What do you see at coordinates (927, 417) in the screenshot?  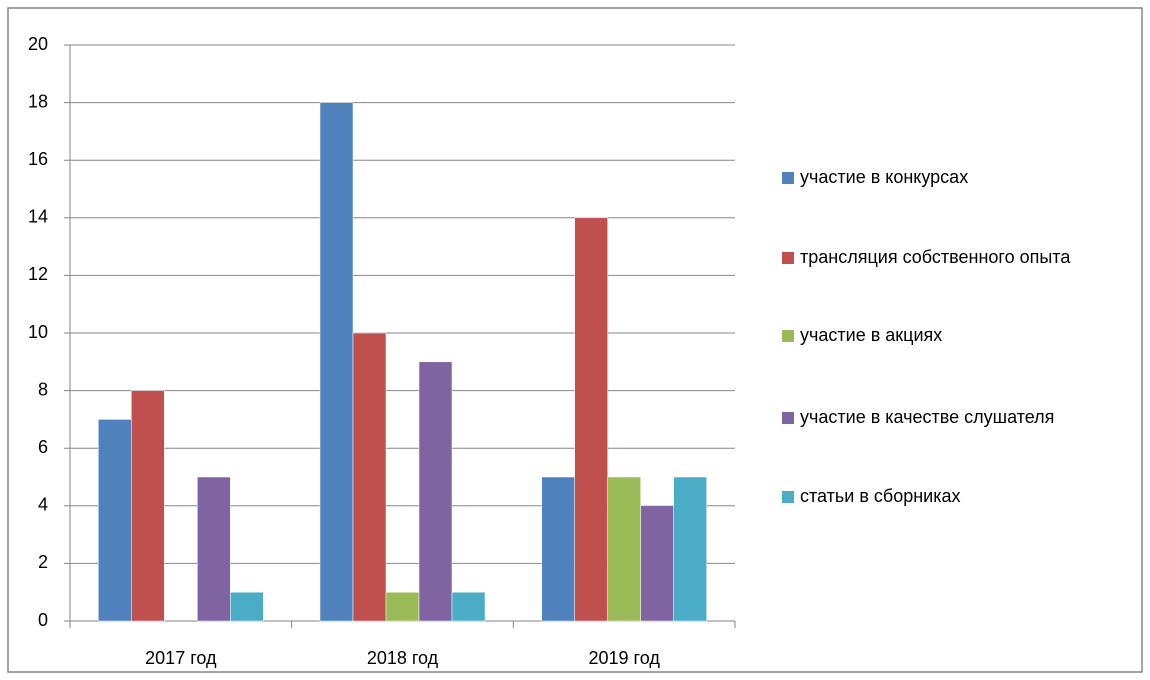 I see `legend-label: участие в качестве слушателя` at bounding box center [927, 417].